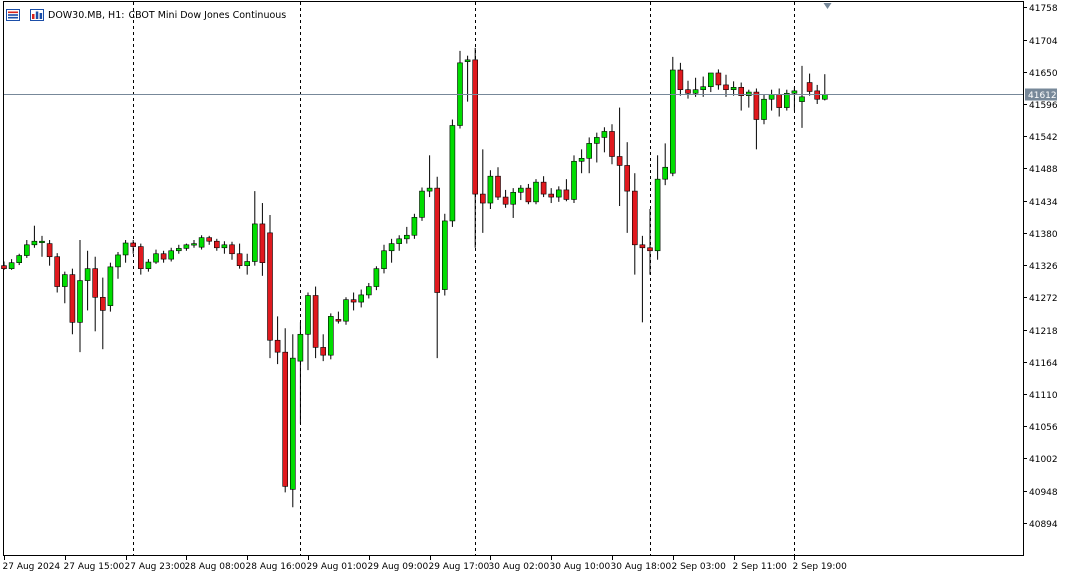  What do you see at coordinates (519, 567) in the screenshot?
I see `time-tick-label: 30 Aug 02:00` at bounding box center [519, 567].